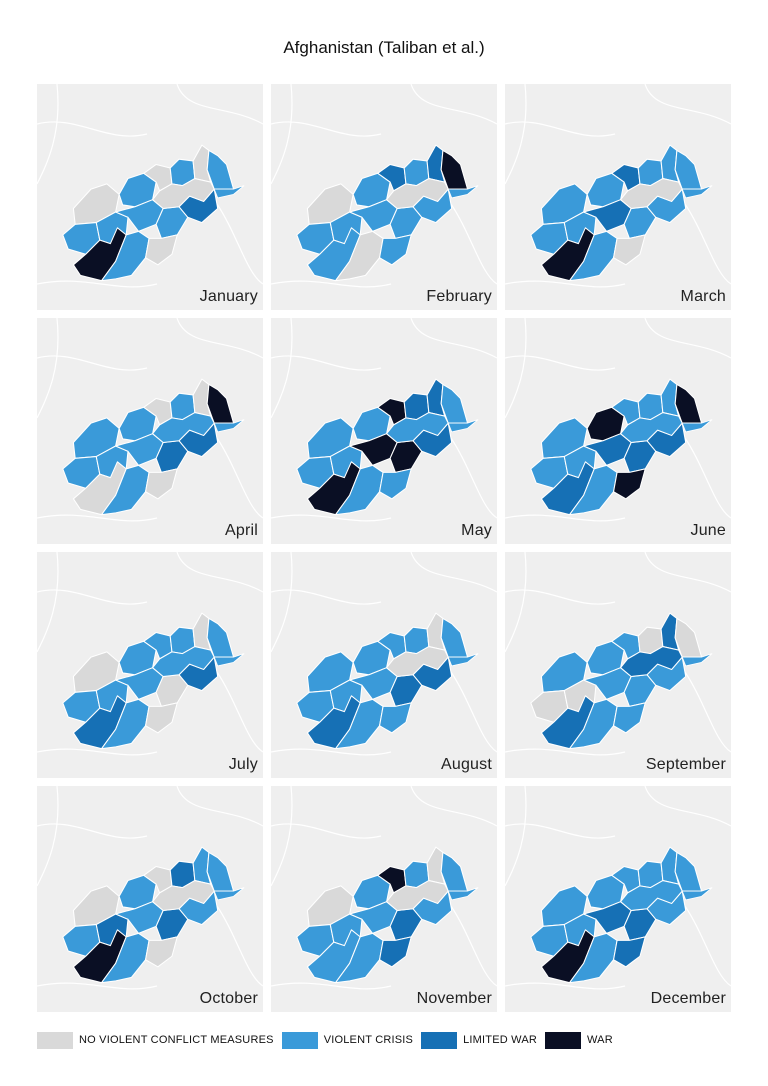 The width and height of the screenshot is (768, 1086). What do you see at coordinates (384, 47) in the screenshot?
I see `chart-title: Afghanistan (Taliban et al.)` at bounding box center [384, 47].